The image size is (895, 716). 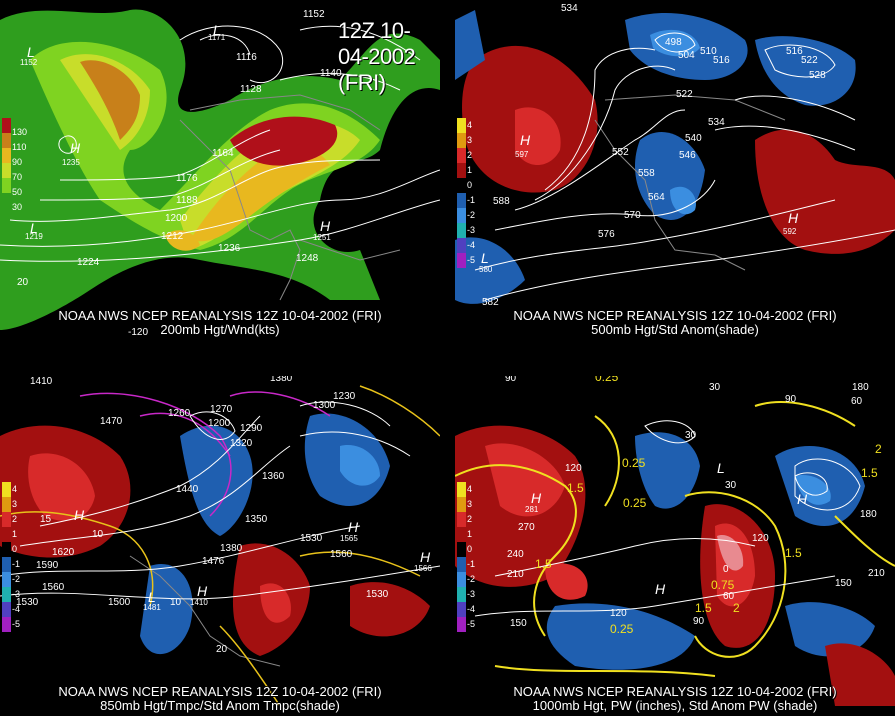 I want to click on contour-label: 597, so click(x=522, y=154).